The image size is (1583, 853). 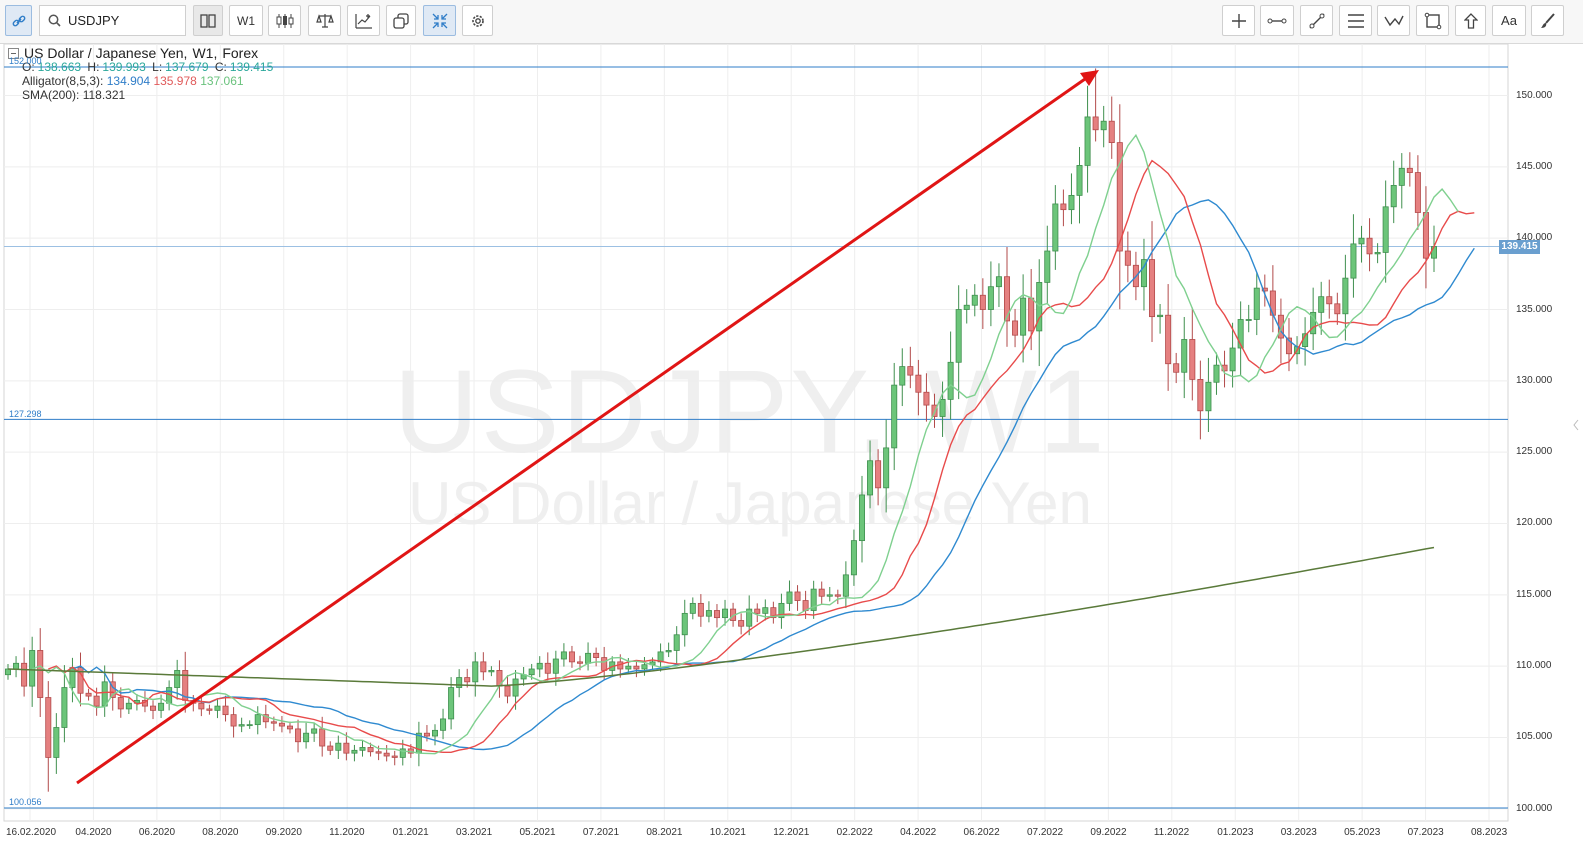 I want to click on x-tick-label: 01.2023, so click(x=1235, y=832).